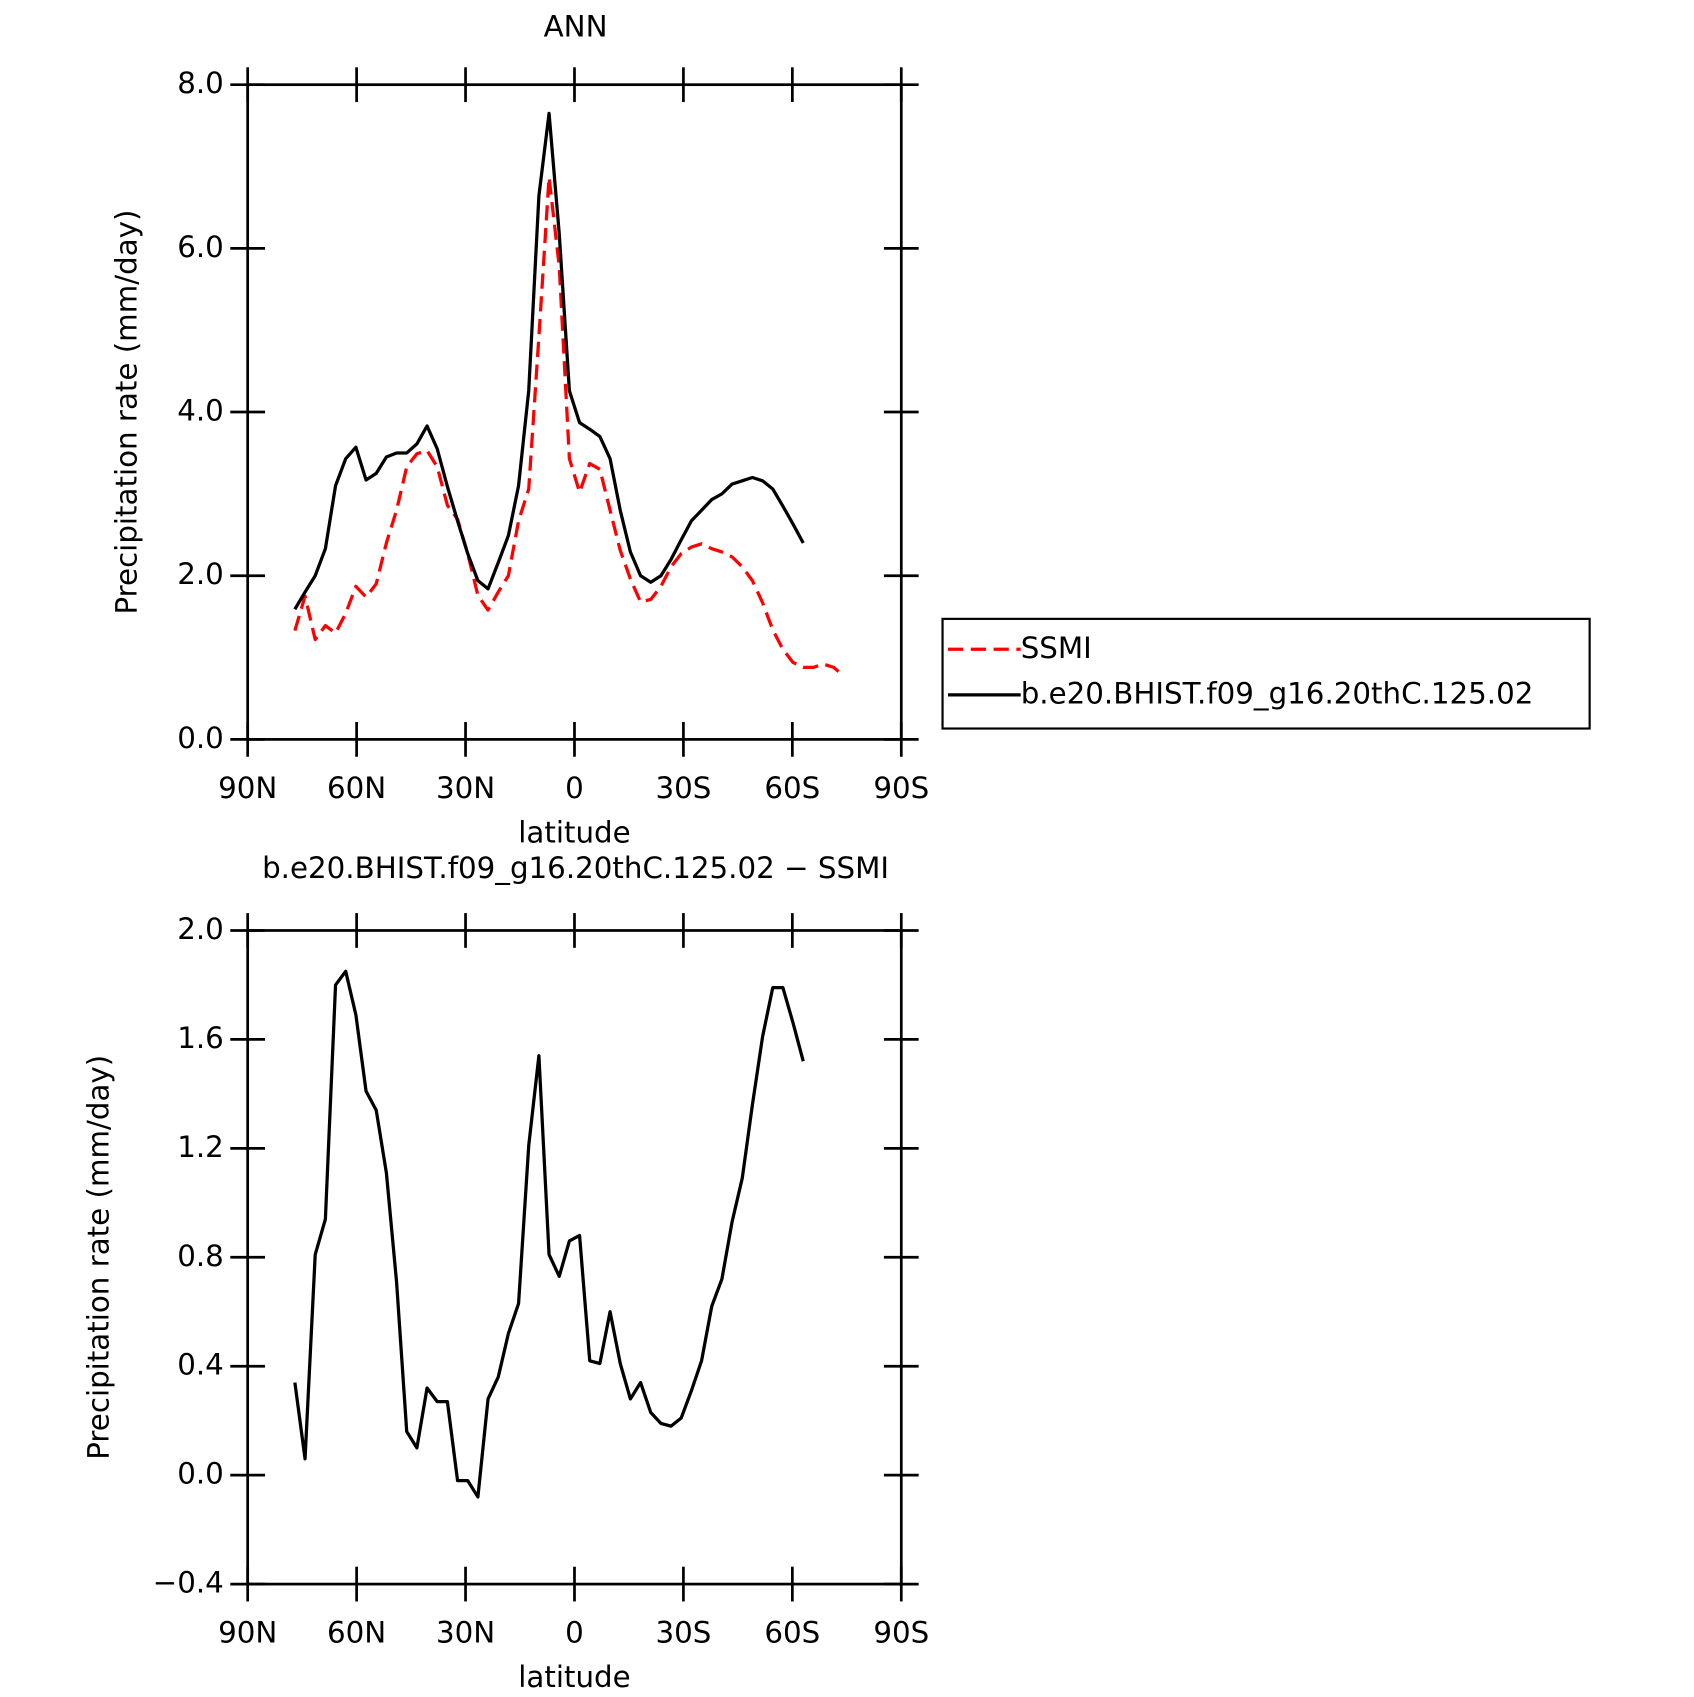 The image size is (1694, 1697). What do you see at coordinates (200, 1256) in the screenshot?
I see `y-tick-label: 0.8` at bounding box center [200, 1256].